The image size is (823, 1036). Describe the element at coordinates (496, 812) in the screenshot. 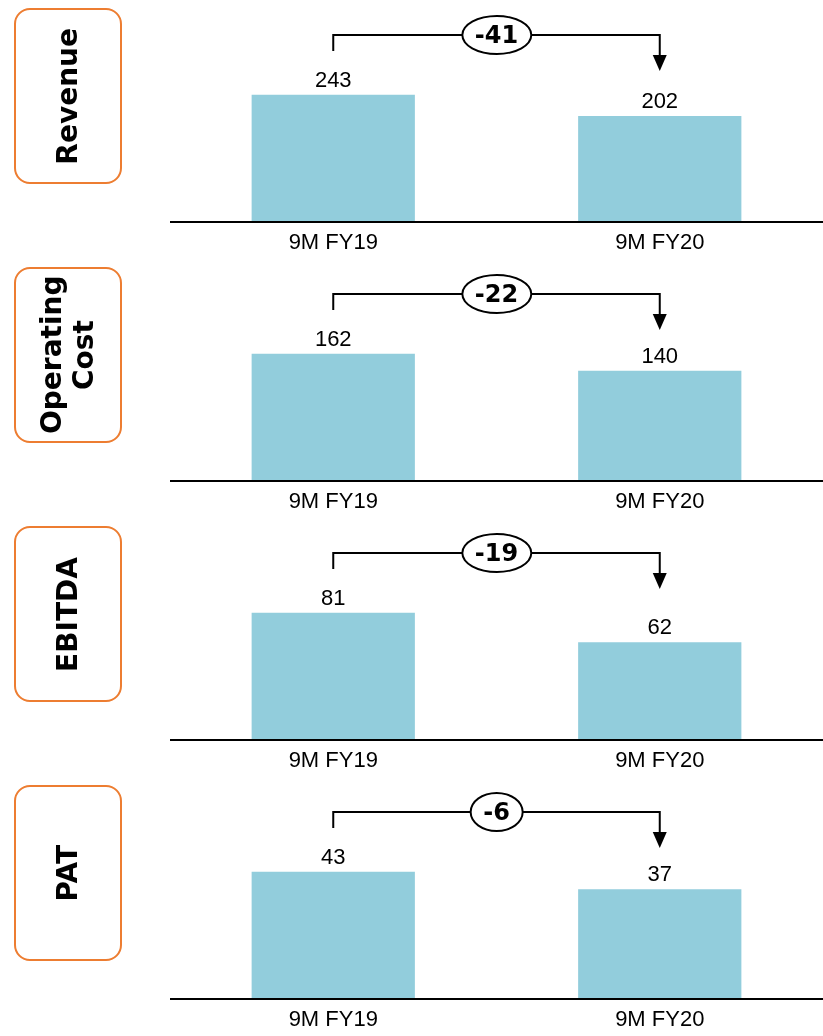

I see `text: -6` at that location.